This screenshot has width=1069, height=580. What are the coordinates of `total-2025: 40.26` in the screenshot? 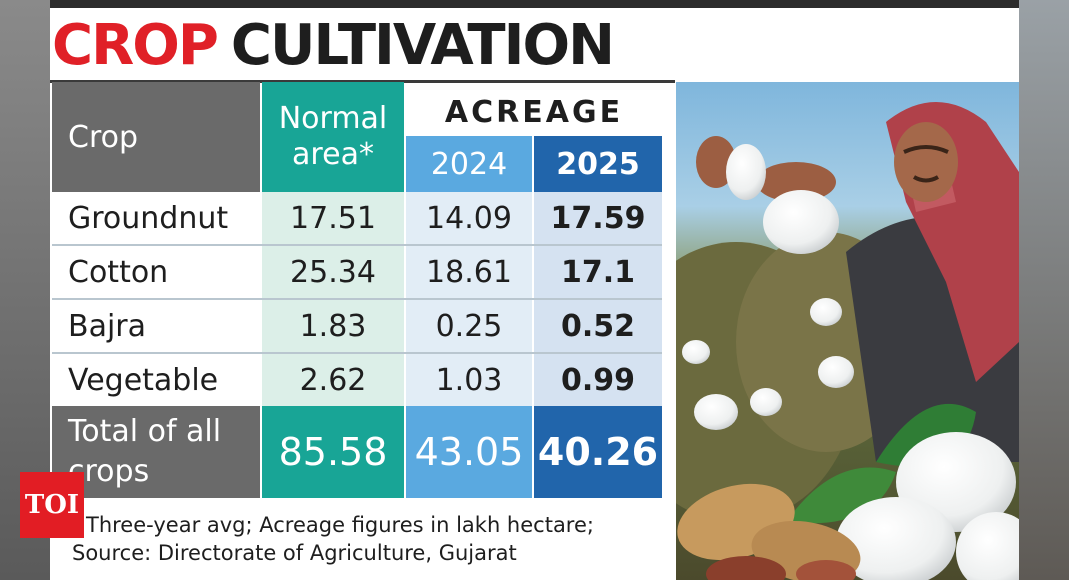 It's located at (598, 452).